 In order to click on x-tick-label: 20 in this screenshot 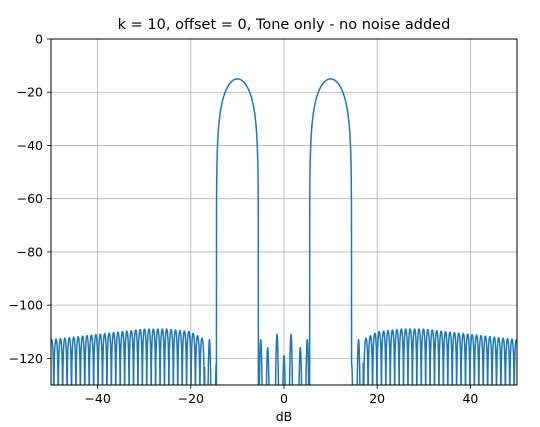, I will do `click(377, 398)`.